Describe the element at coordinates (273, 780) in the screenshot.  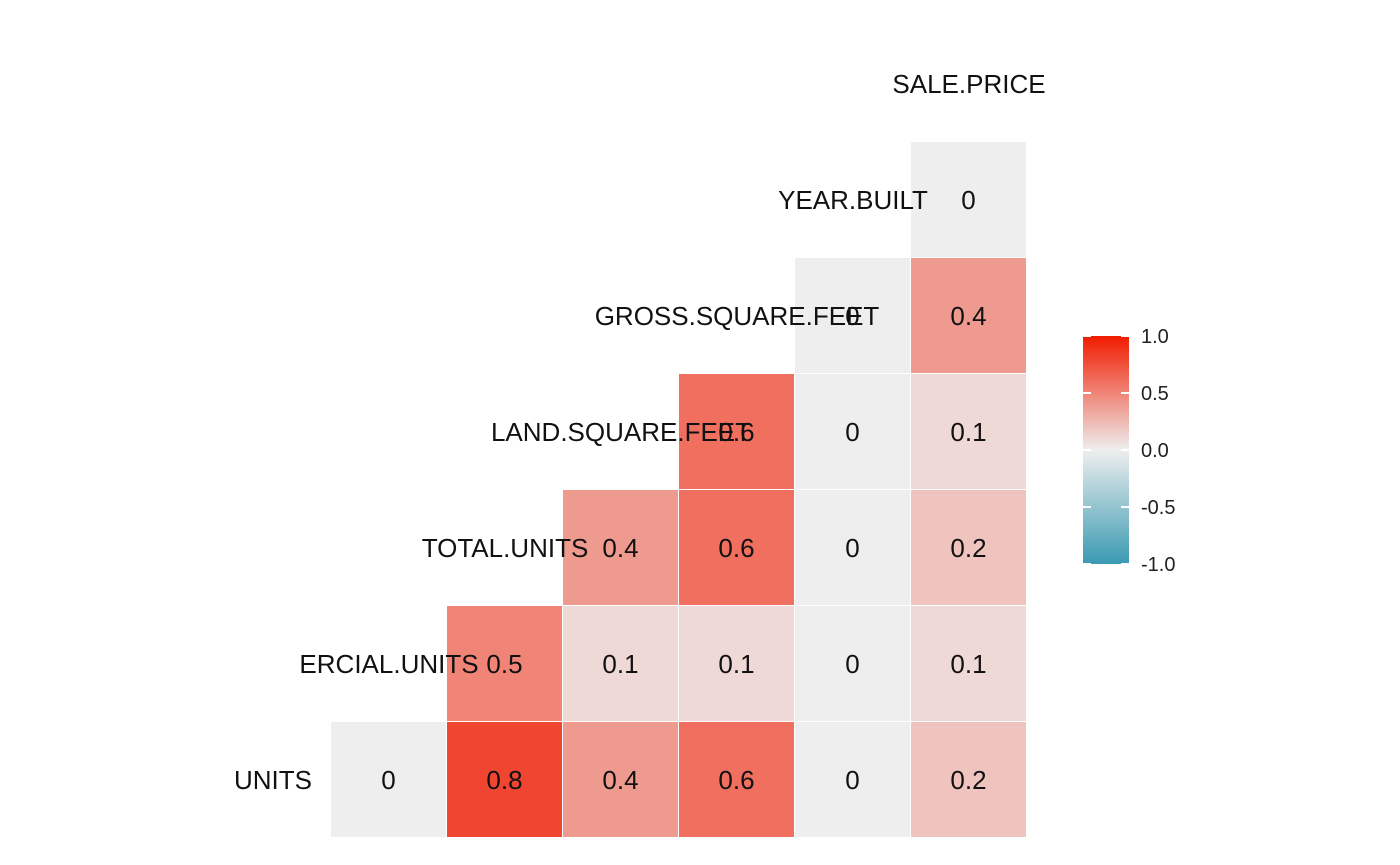
I see `variable-label: UNITS` at that location.